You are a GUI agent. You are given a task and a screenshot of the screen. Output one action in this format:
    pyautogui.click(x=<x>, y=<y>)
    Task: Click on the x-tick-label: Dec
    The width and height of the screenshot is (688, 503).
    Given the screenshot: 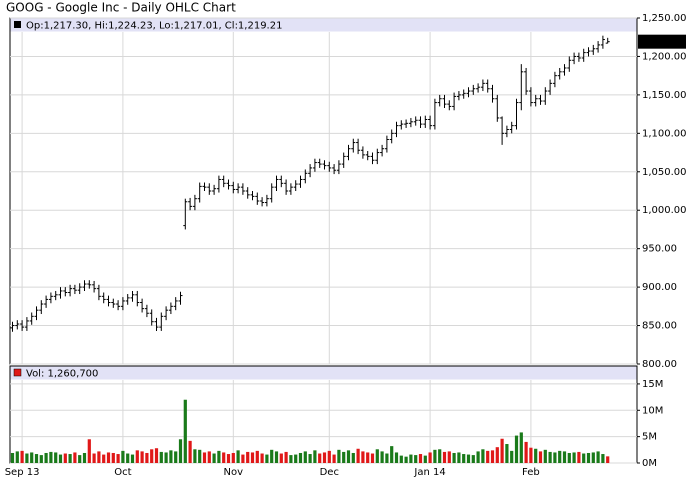 What is the action you would take?
    pyautogui.click(x=329, y=472)
    